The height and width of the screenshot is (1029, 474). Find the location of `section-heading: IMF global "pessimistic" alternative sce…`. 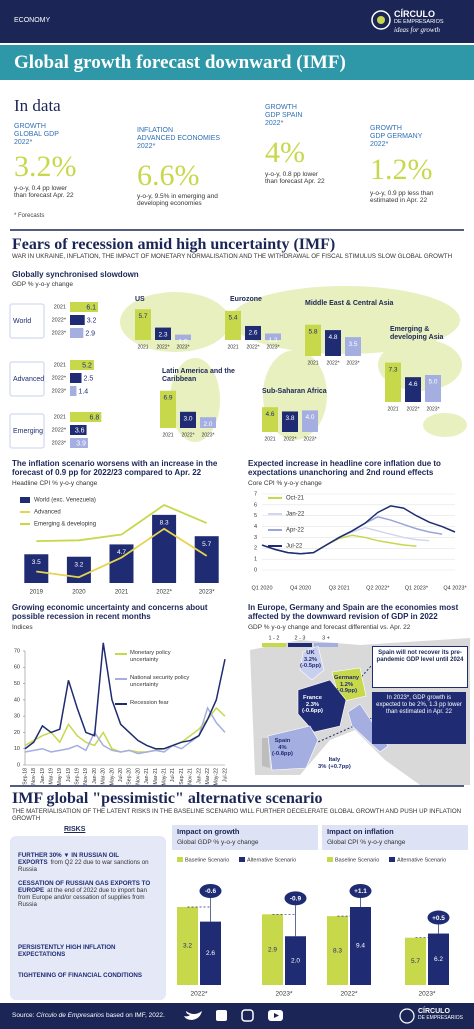

section-heading: IMF global "pessimistic" alternative sce… is located at coordinates (167, 798).